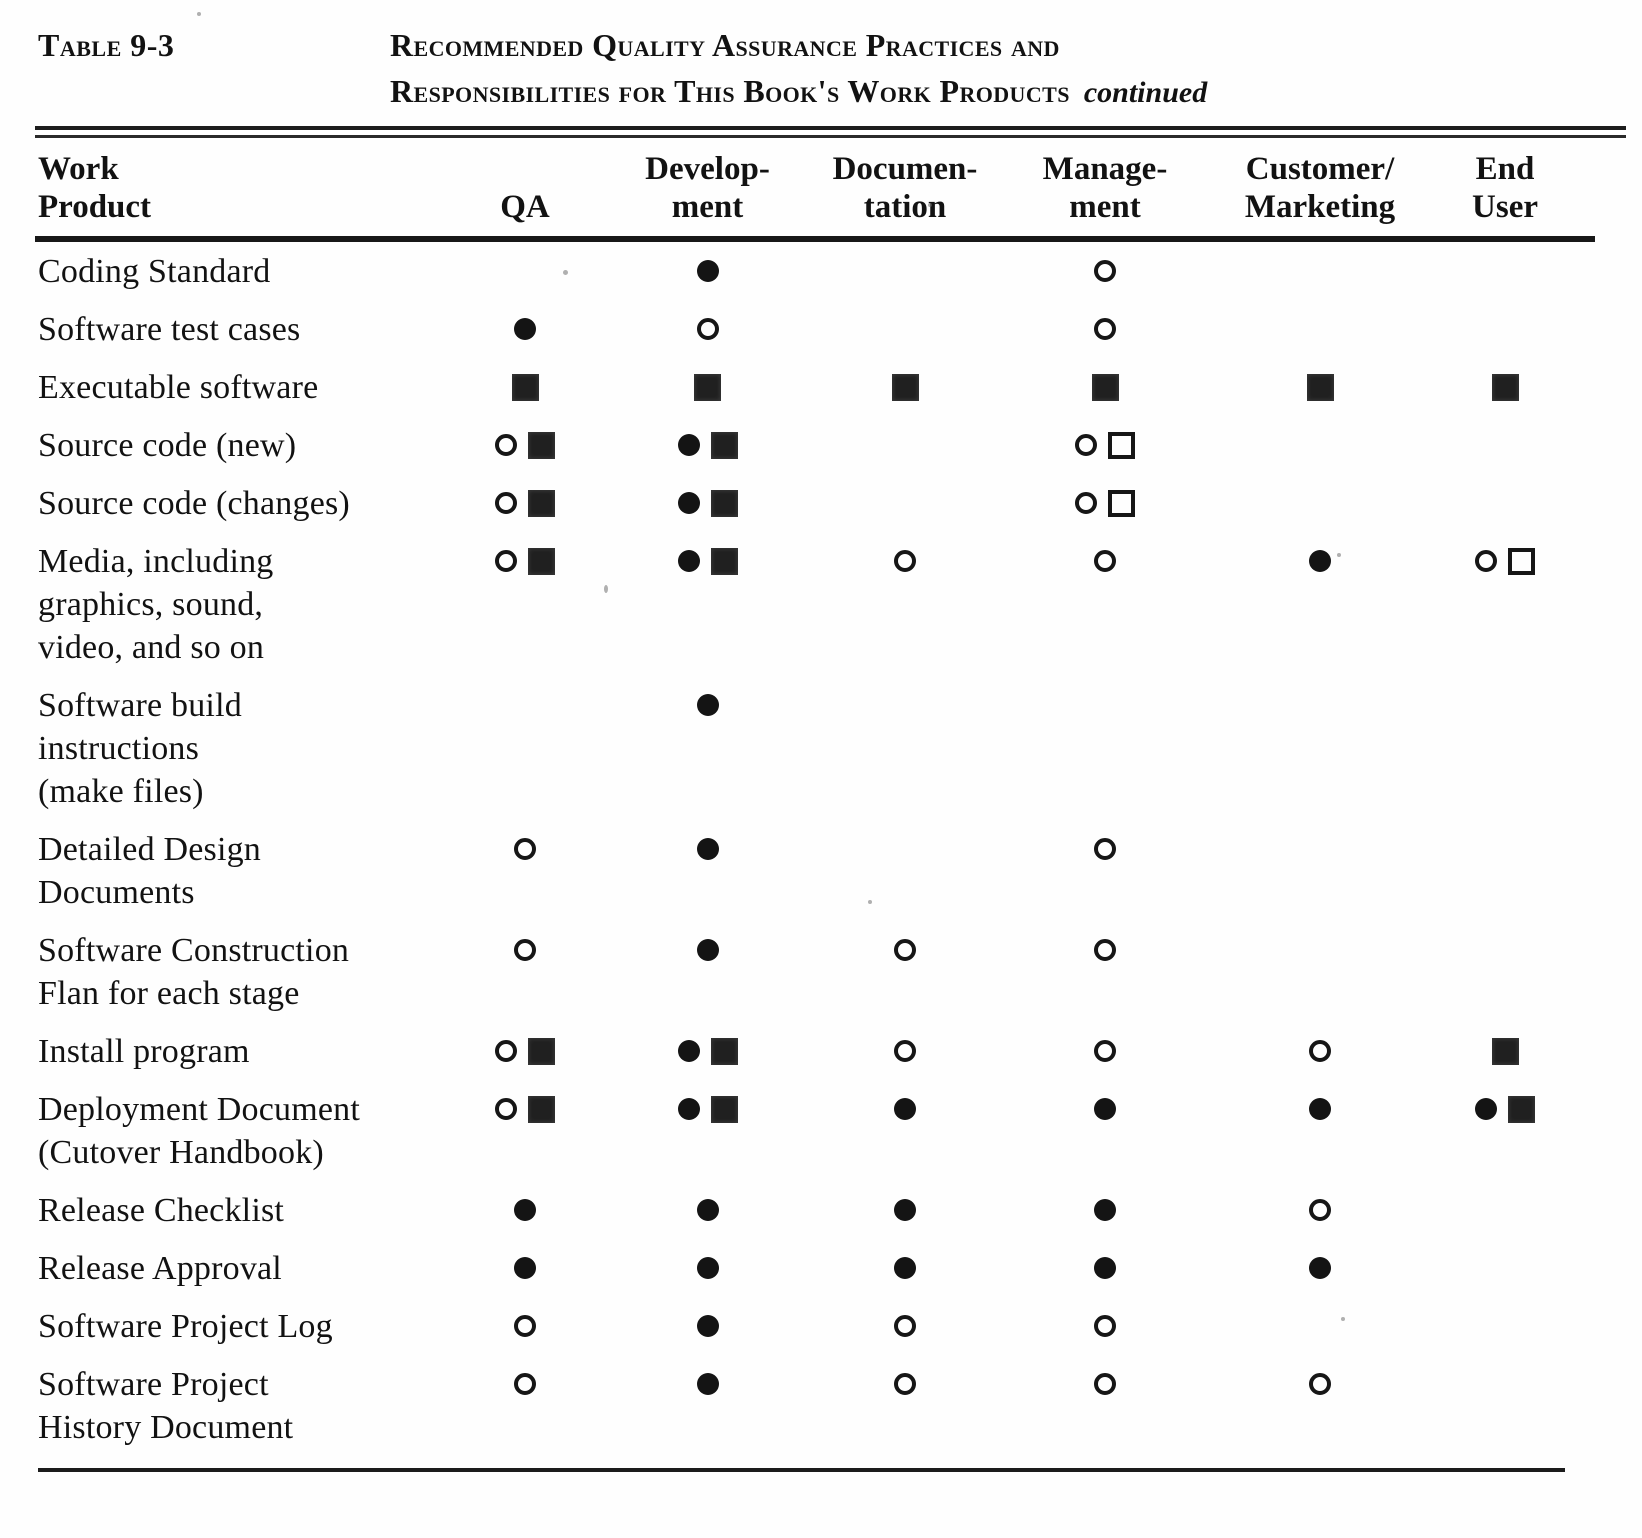  Describe the element at coordinates (801, 1470) in the screenshot. I see `bottom-rule` at that location.